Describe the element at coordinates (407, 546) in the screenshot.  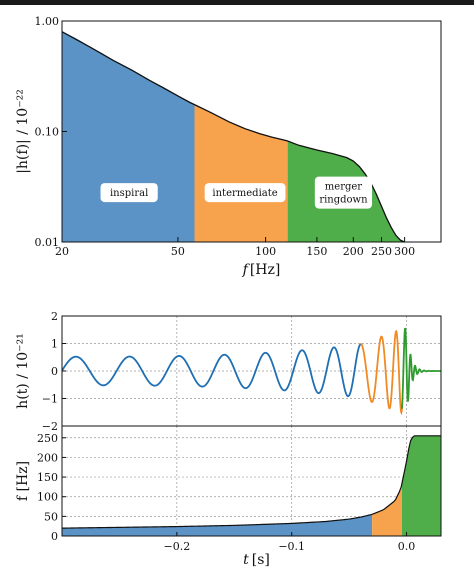
I see `panel3-xtick-label: 0.0` at that location.